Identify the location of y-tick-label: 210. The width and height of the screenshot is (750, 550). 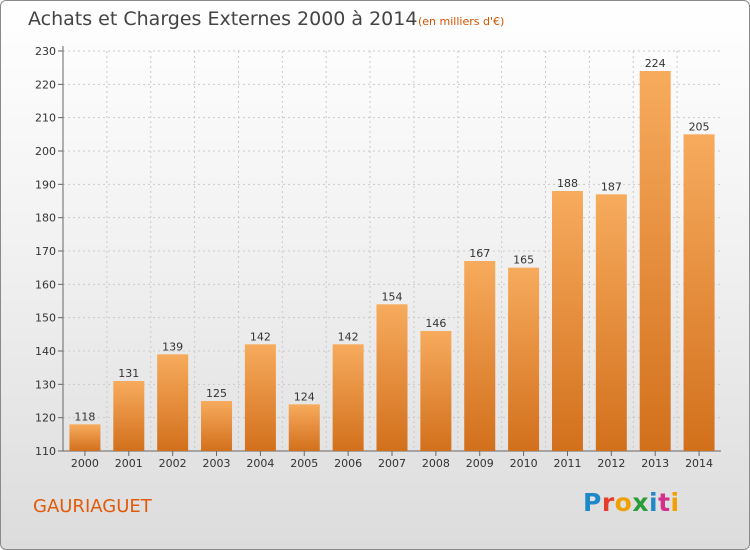
(45, 118).